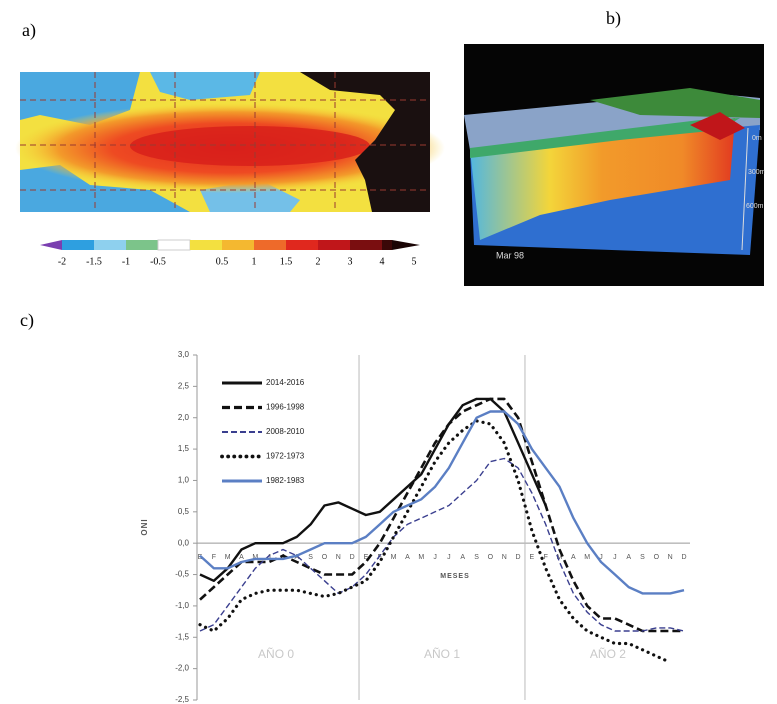 This screenshot has width=777, height=704. Describe the element at coordinates (285, 480) in the screenshot. I see `legend-label: 1982-1983` at that location.